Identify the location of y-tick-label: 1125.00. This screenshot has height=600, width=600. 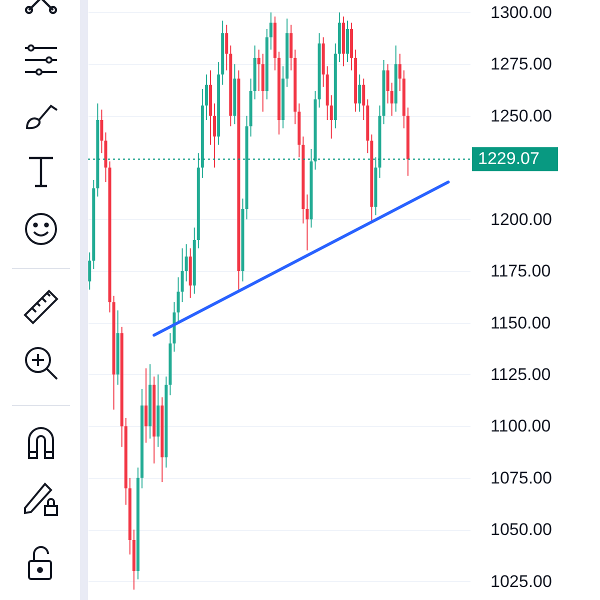
(520, 374).